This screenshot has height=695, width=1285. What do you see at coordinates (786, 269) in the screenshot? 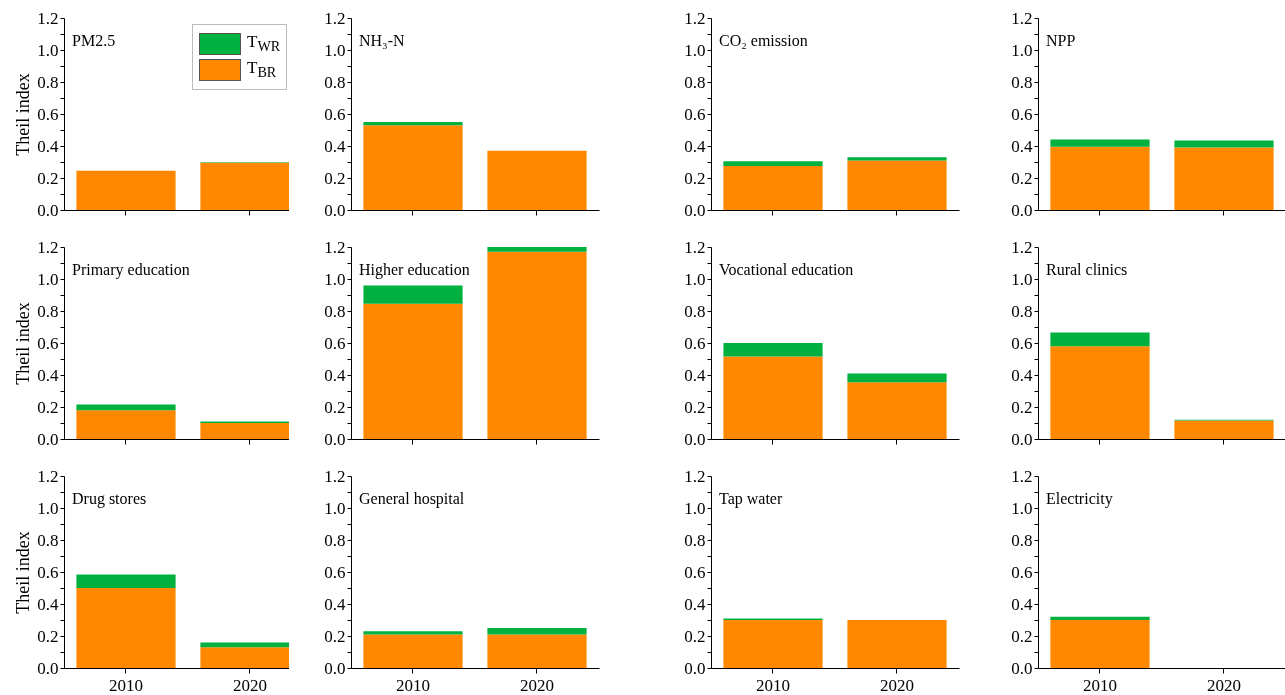
I see `text: Vocational education` at bounding box center [786, 269].